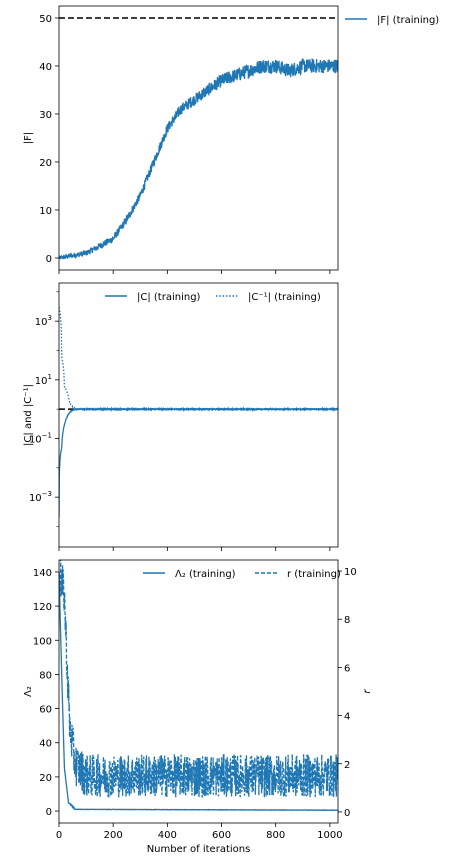 This screenshot has width=452, height=860. What do you see at coordinates (408, 20) in the screenshot?
I see `legend-label-1: |F| (training)` at bounding box center [408, 20].